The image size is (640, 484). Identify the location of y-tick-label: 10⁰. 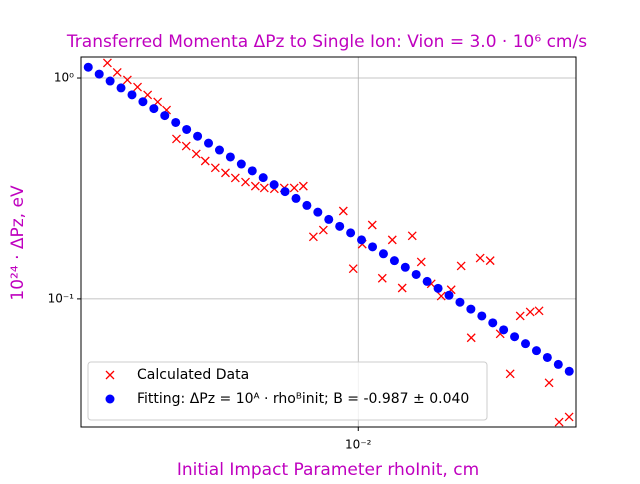
(64, 78).